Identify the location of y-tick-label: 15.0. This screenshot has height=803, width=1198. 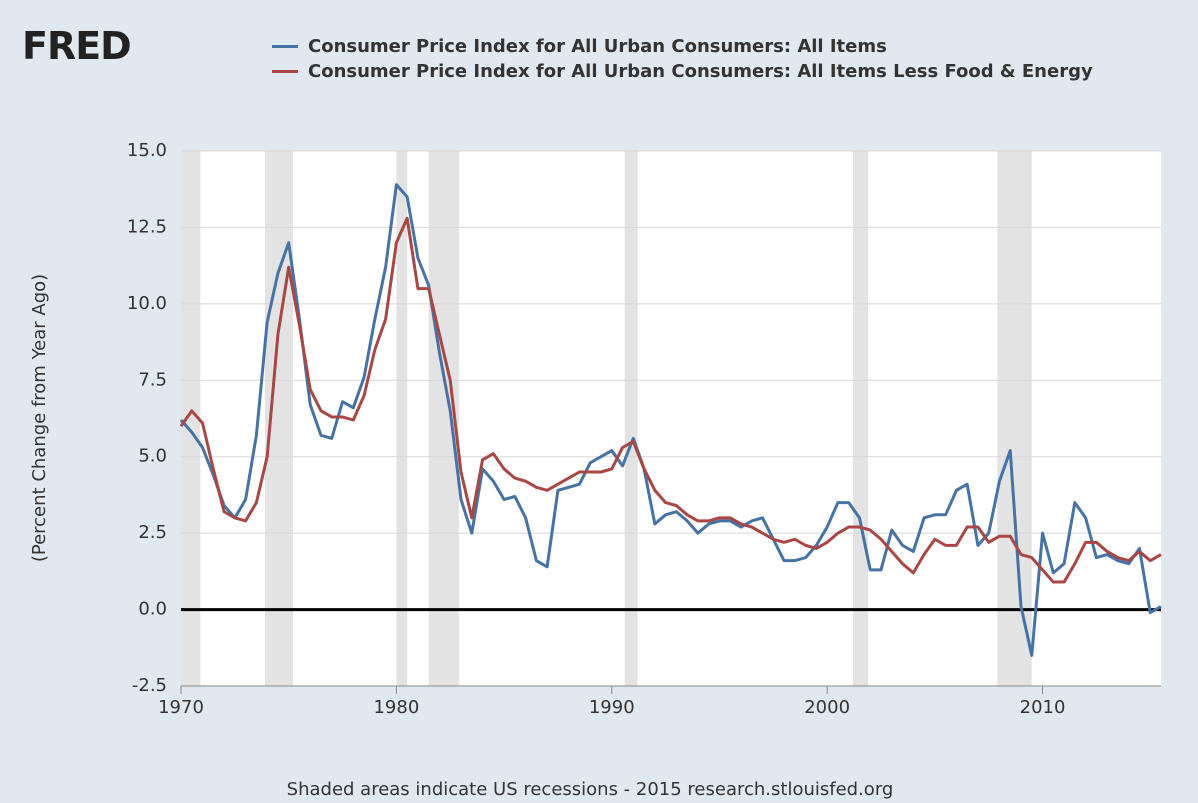
(147, 150).